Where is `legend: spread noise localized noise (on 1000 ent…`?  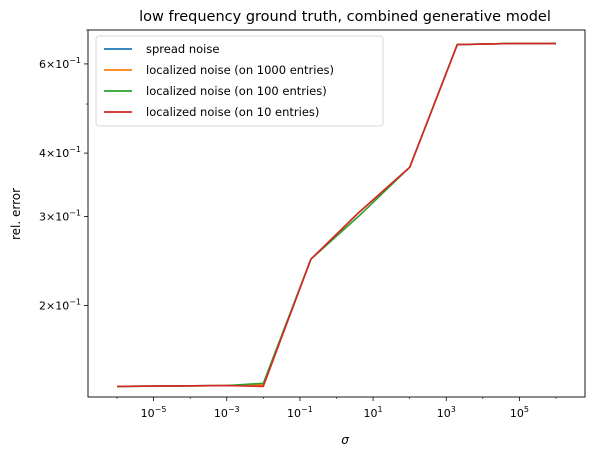
legend: spread noise localized noise (on 1000 ent… is located at coordinates (239, 81).